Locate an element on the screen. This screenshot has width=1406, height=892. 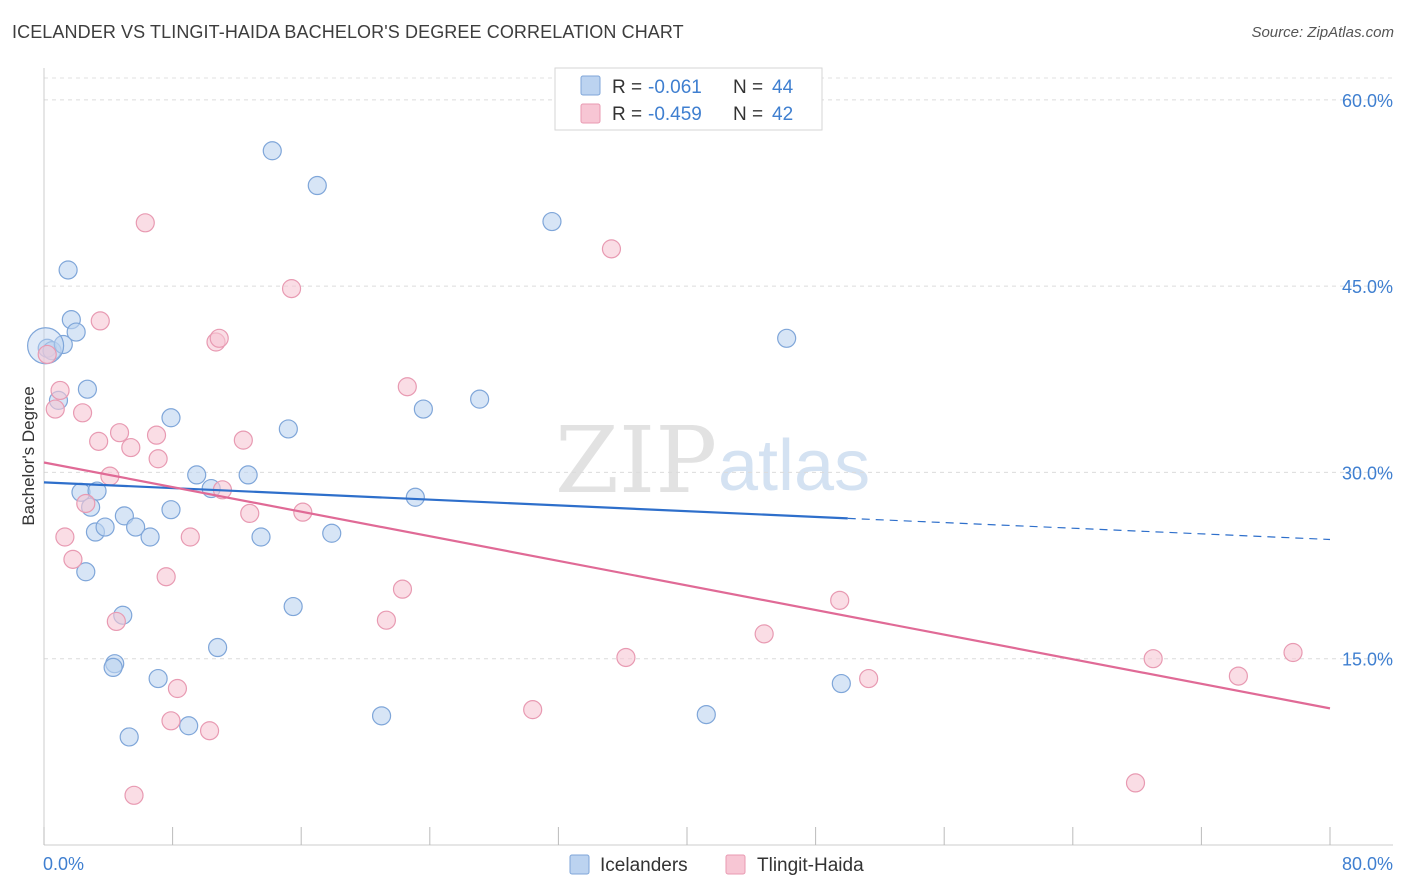
legend-tlingit-haida-label: Tlingit-Haida is located at coordinates (810, 865).